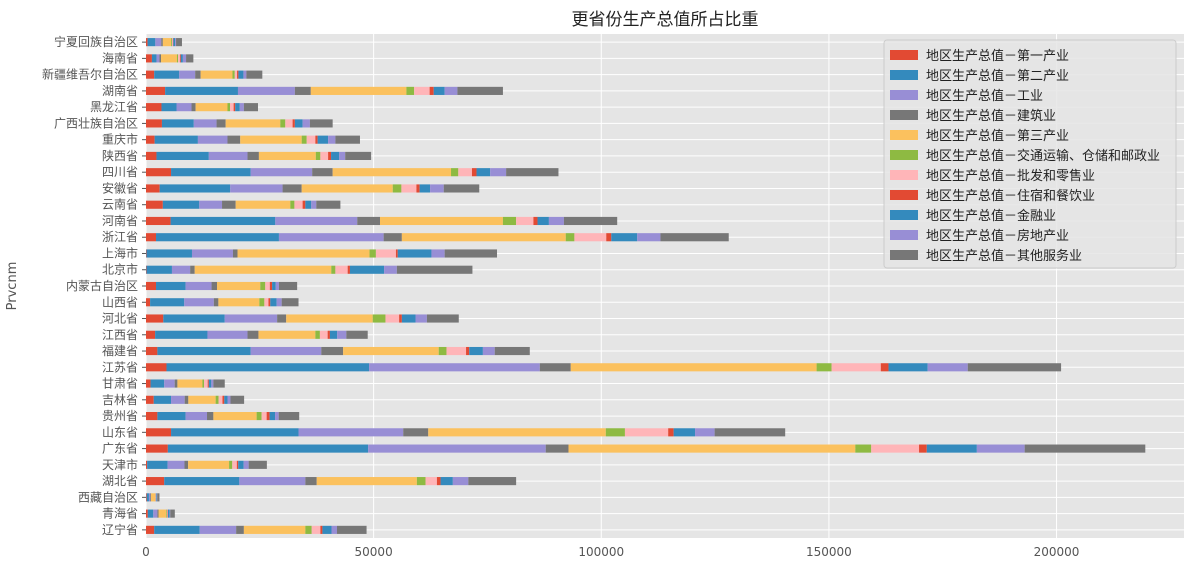 The height and width of the screenshot is (569, 1203). What do you see at coordinates (114, 107) in the screenshot?
I see `y-tick-label: 黑龙江省` at bounding box center [114, 107].